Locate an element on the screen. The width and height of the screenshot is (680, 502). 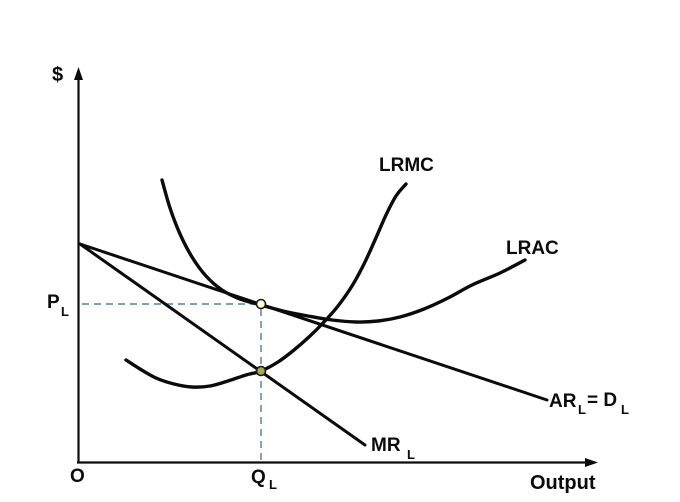
origin-label: O is located at coordinates (77, 476).